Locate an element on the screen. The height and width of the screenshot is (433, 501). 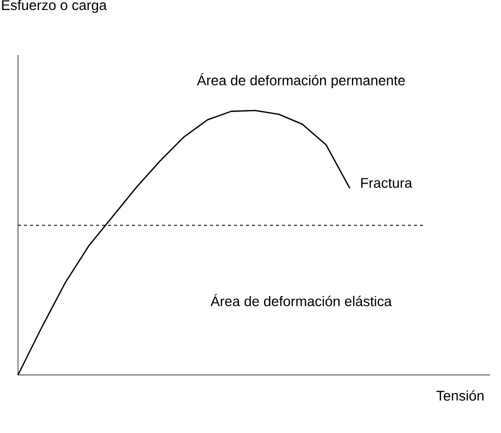
text: Área de deformación permanente is located at coordinates (300, 80).